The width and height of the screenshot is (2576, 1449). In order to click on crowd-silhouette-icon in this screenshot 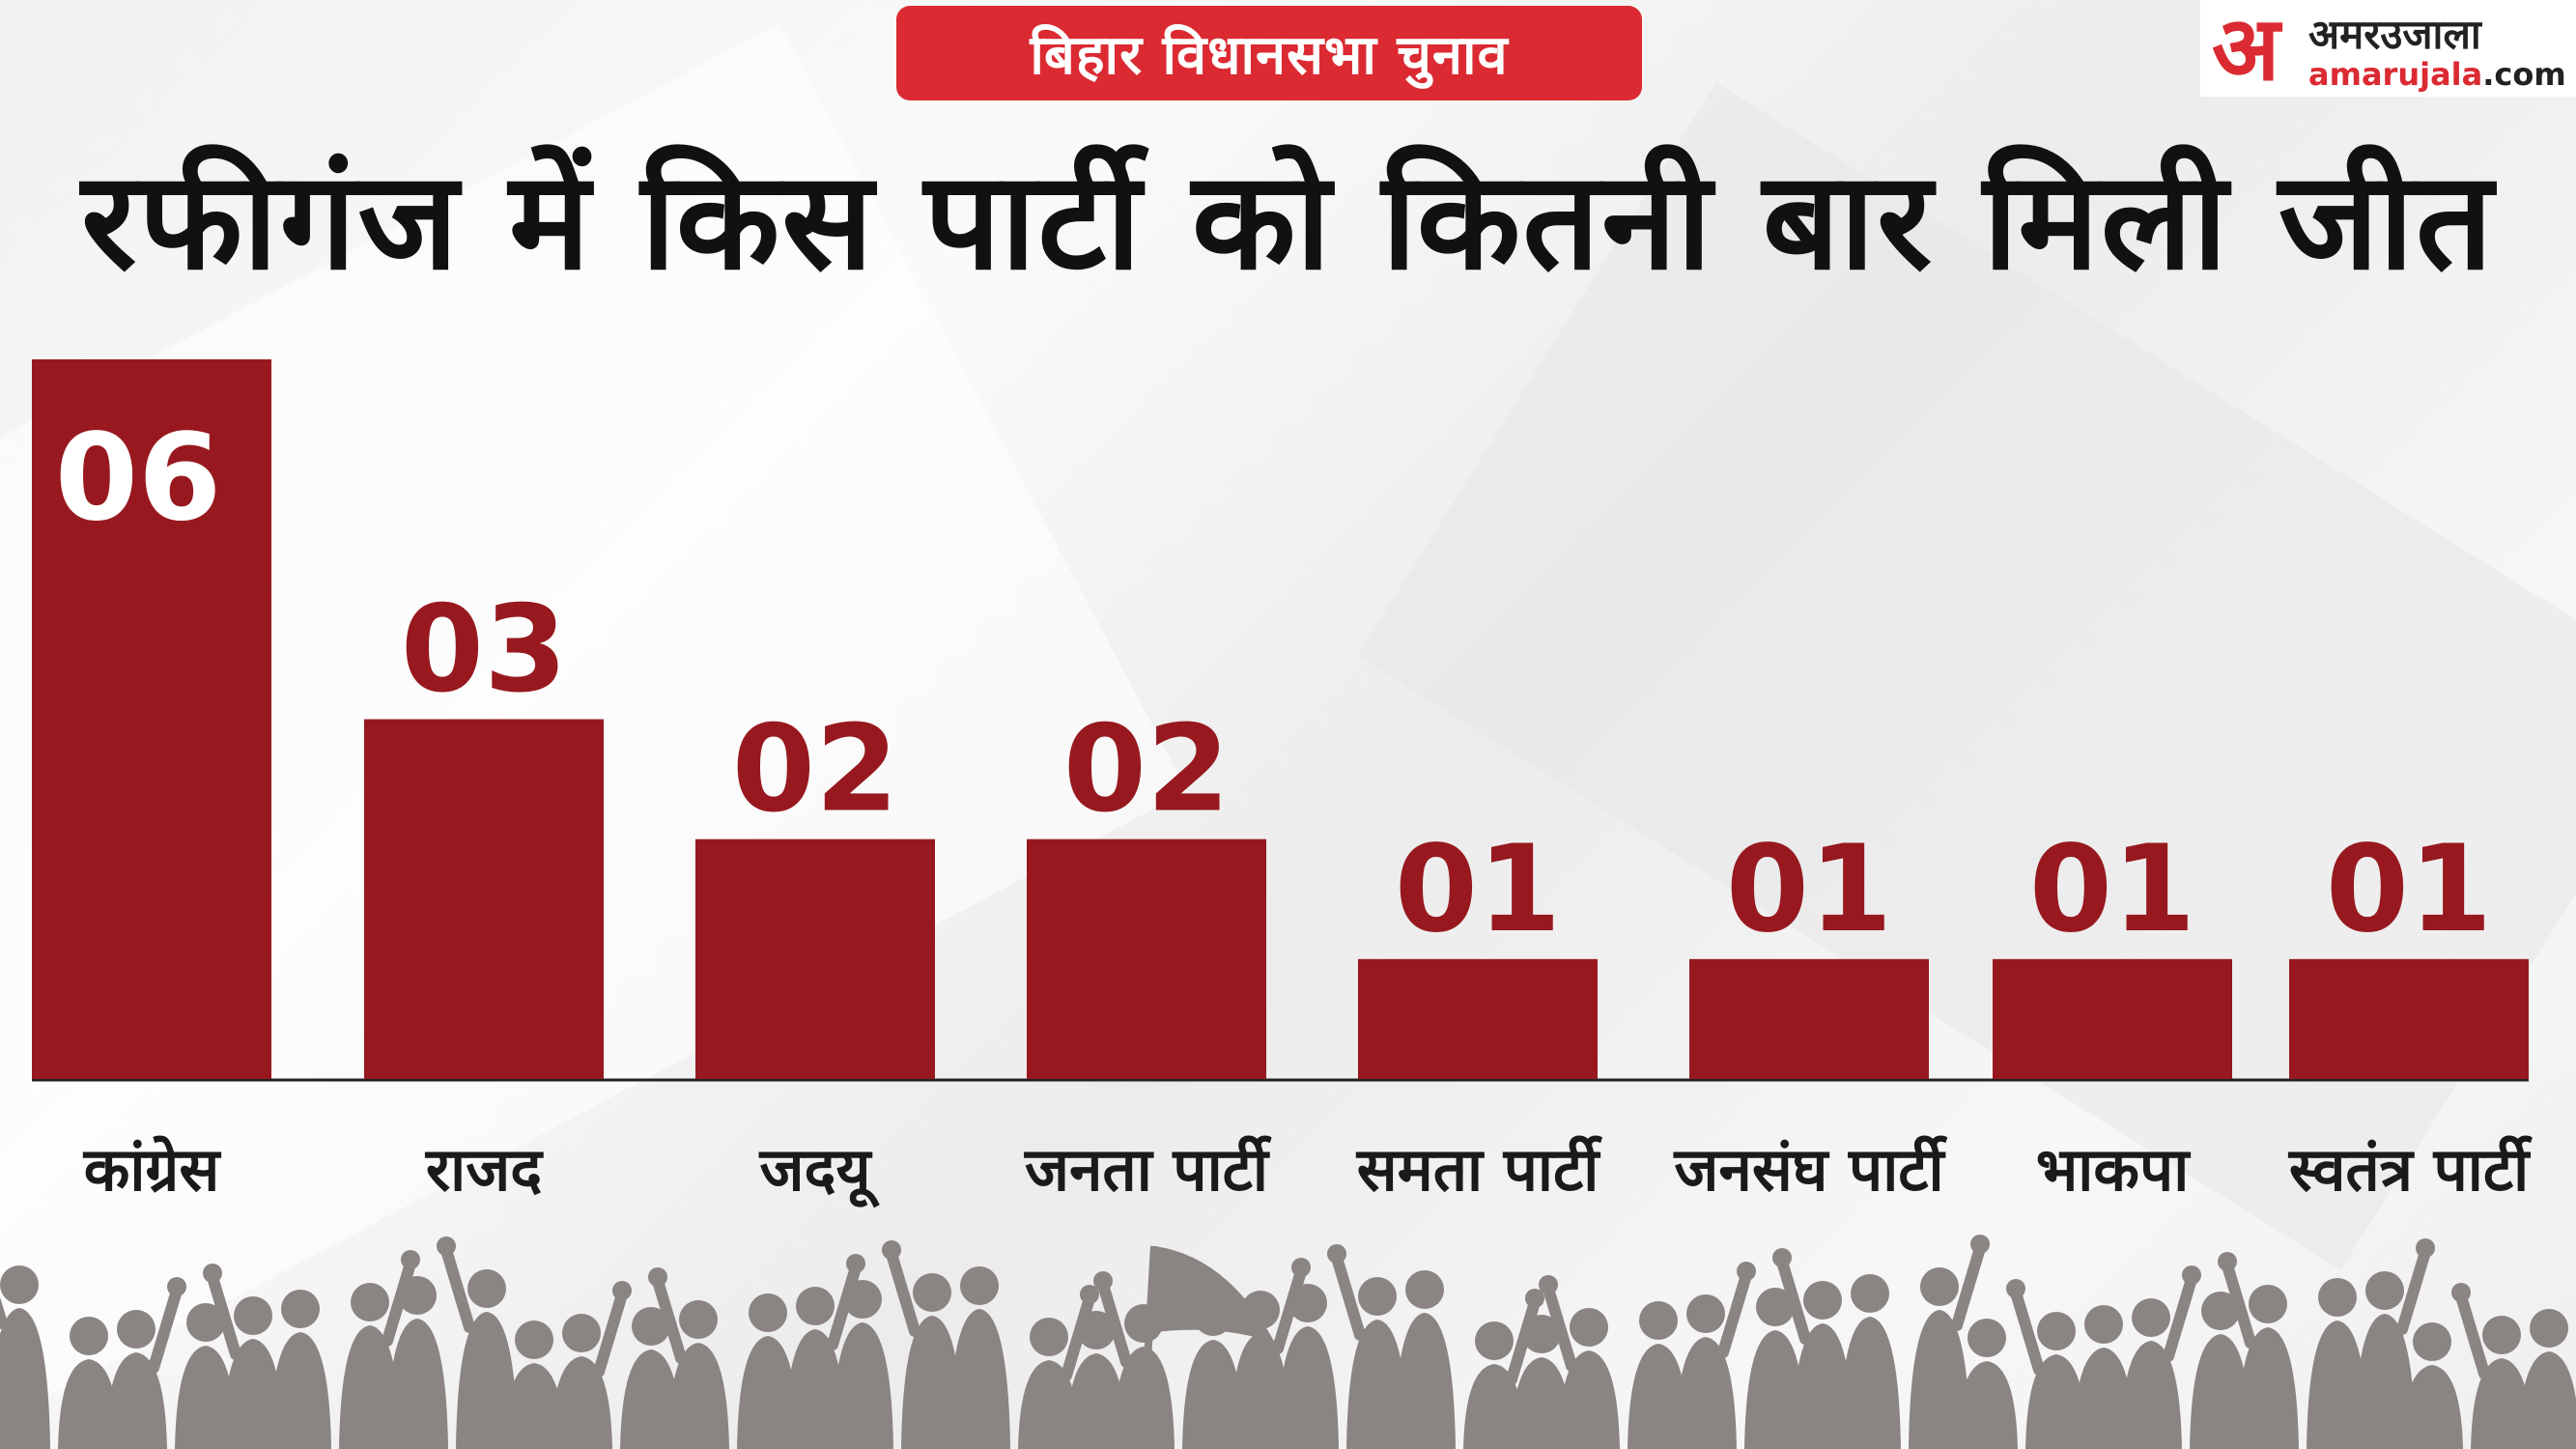, I will do `click(1288, 1342)`.